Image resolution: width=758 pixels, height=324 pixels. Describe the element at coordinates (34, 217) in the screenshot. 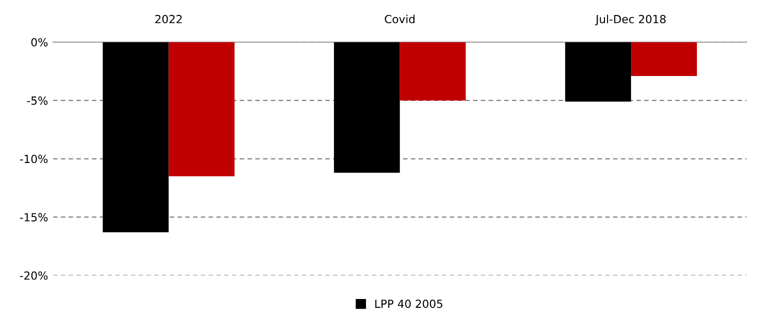

I see `y-tick-label: -15%` at that location.